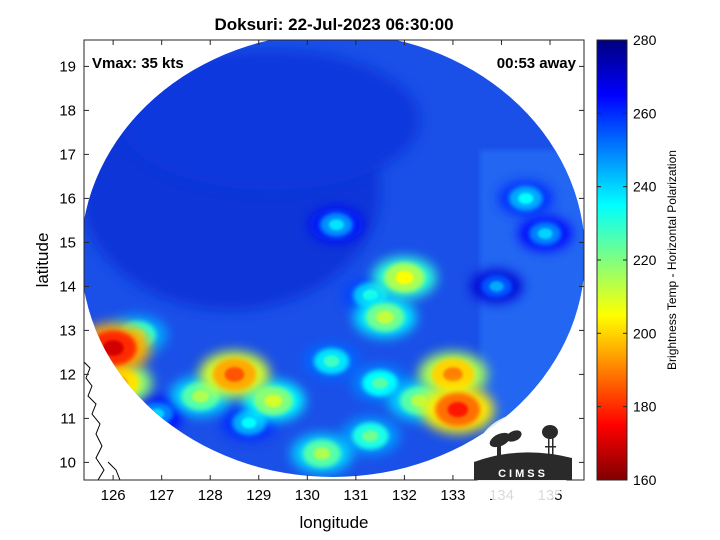  Describe the element at coordinates (42, 260) in the screenshot. I see `y-axis-label: latitude` at that location.